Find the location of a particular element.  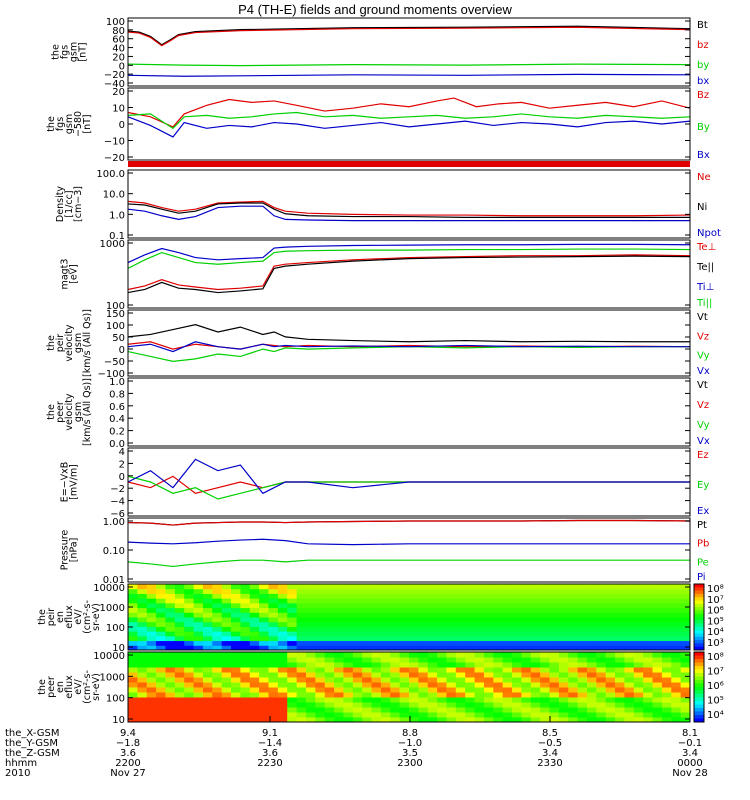

x-axis-value: 9.4 is located at coordinates (128, 733).